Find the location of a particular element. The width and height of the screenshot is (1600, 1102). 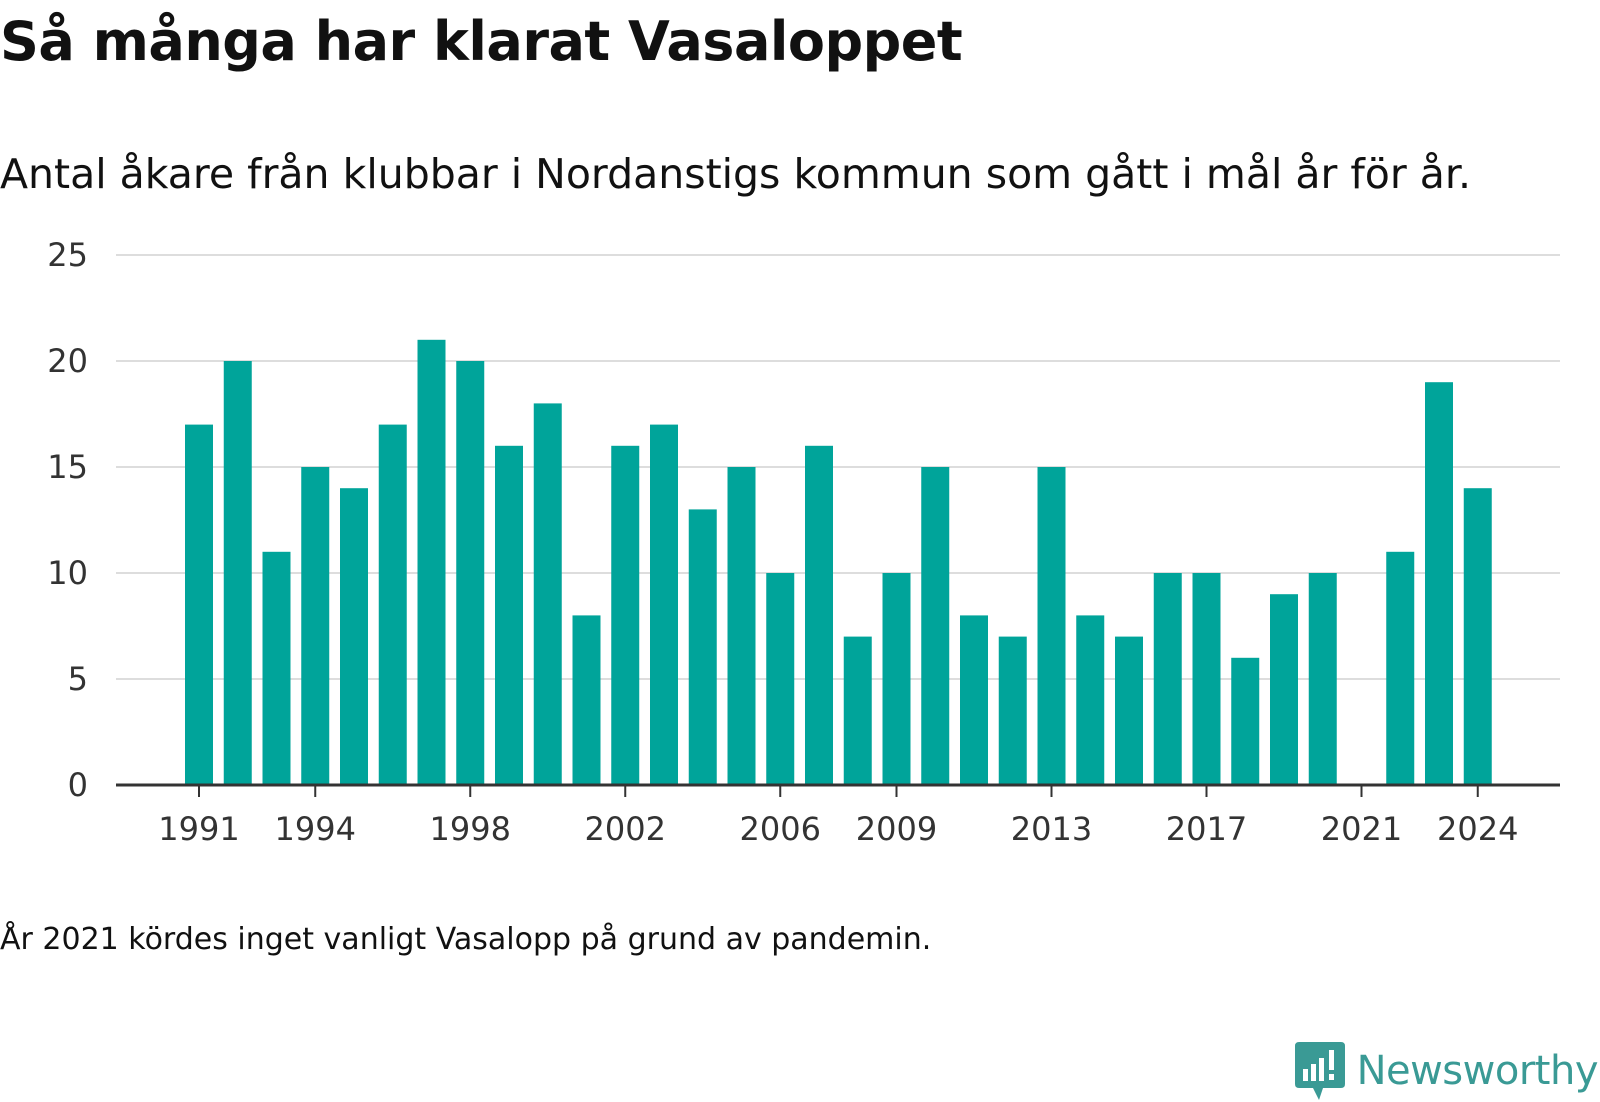

brand-name: Newsworthy is located at coordinates (1477, 1071).